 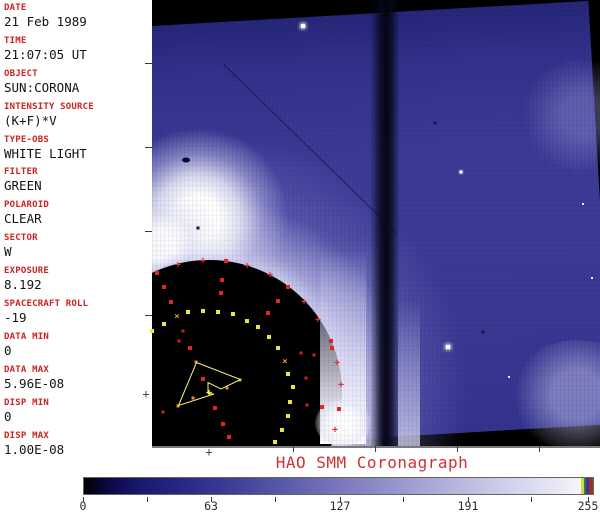 I want to click on field-object-label: OBJECT, so click(x=21, y=74).